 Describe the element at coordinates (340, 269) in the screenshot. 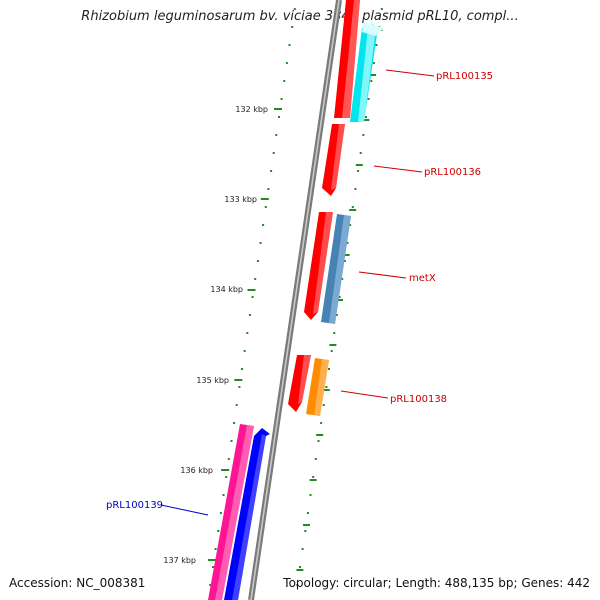

I see `gene-arrow-metX-shine` at that location.